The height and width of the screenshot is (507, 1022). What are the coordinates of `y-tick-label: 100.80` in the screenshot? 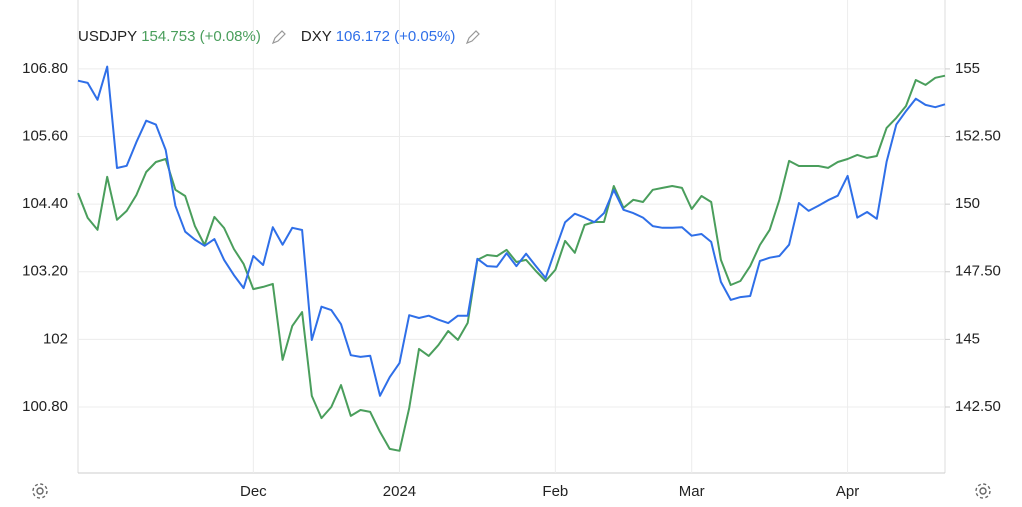 It's located at (45, 406).